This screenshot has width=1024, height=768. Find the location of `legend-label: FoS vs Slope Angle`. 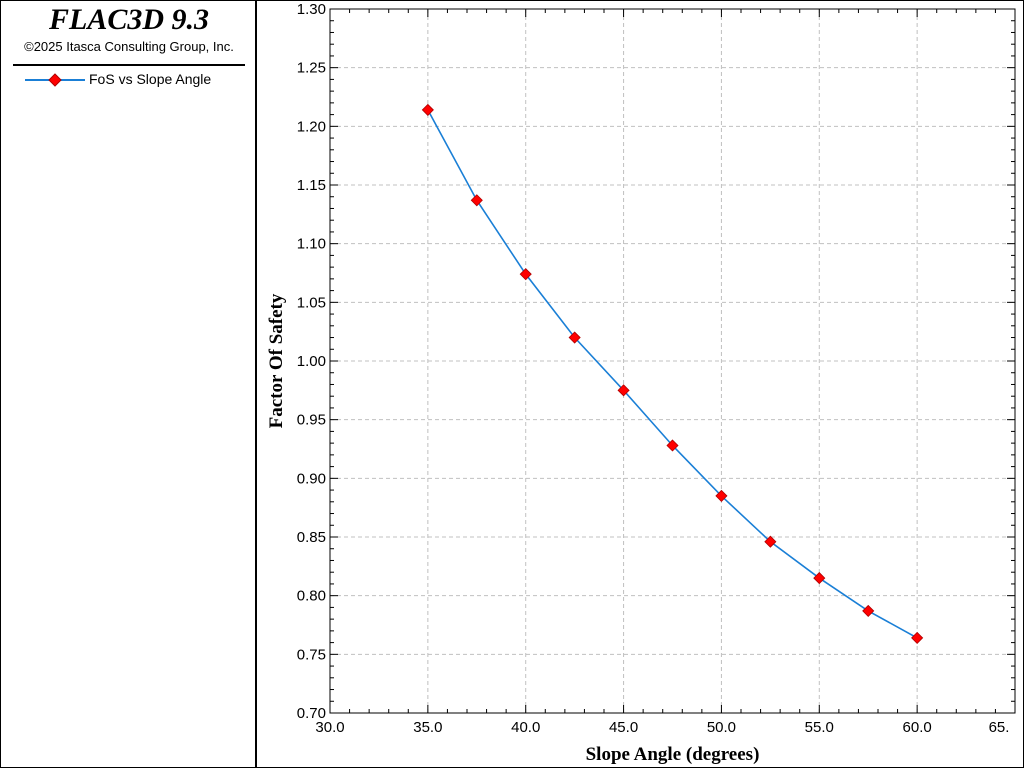

legend-label: FoS vs Slope Angle is located at coordinates (150, 79).